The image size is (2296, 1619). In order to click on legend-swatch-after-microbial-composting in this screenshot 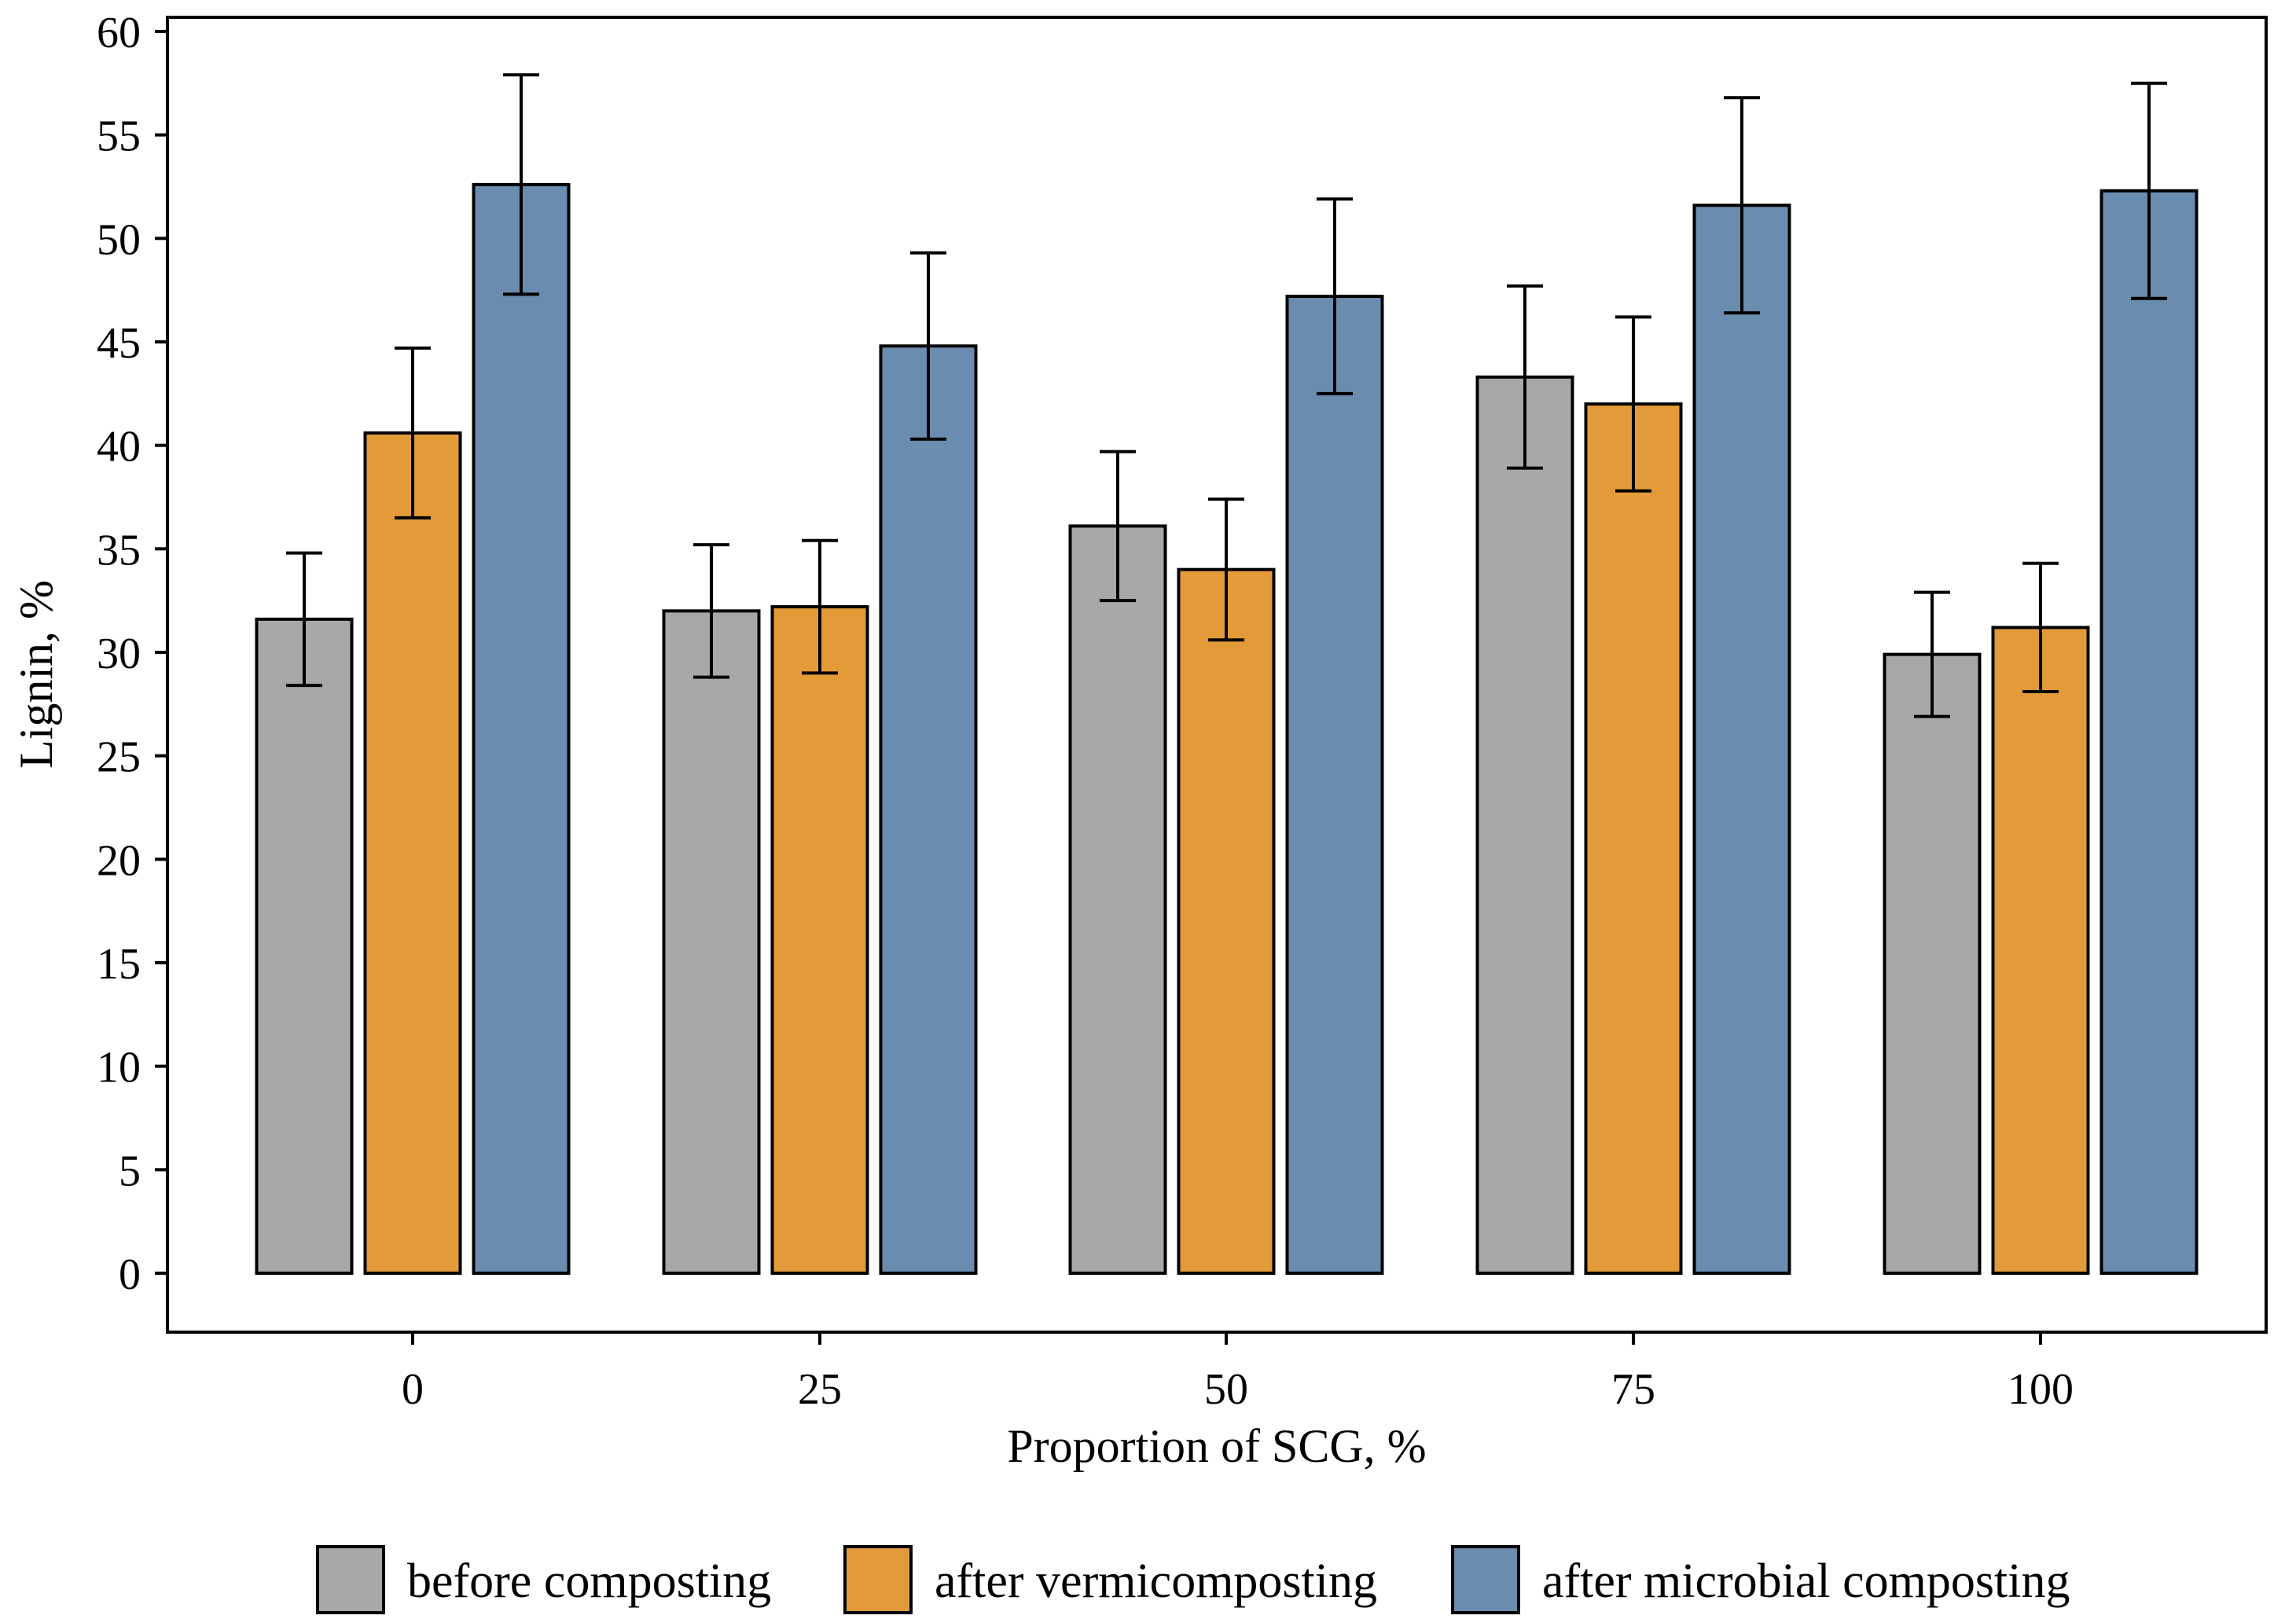, I will do `click(1485, 1579)`.